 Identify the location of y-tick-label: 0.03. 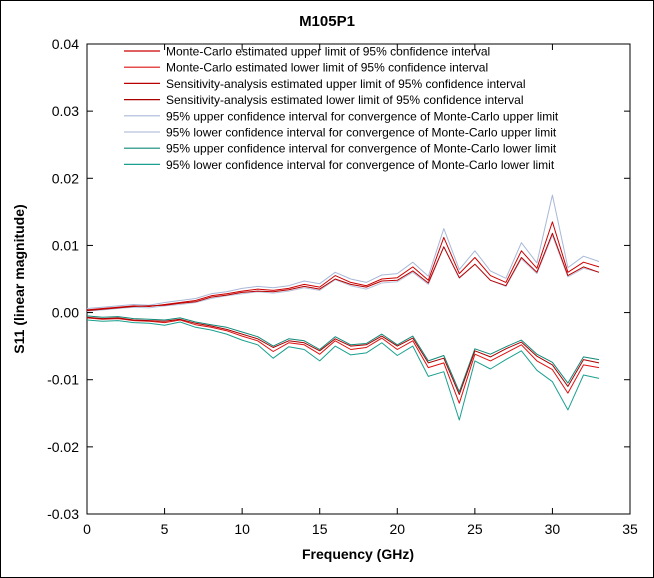
(65, 111).